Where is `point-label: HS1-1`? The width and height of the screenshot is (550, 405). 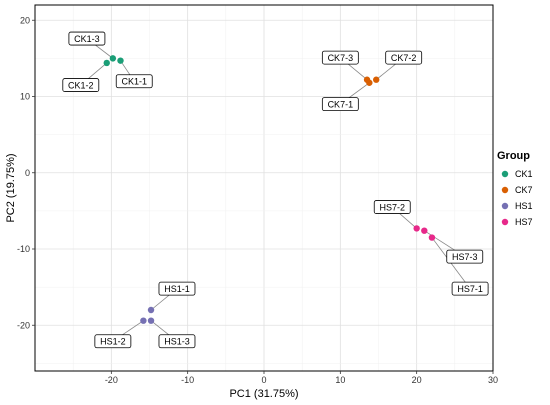 point-label: HS1-1 is located at coordinates (177, 289).